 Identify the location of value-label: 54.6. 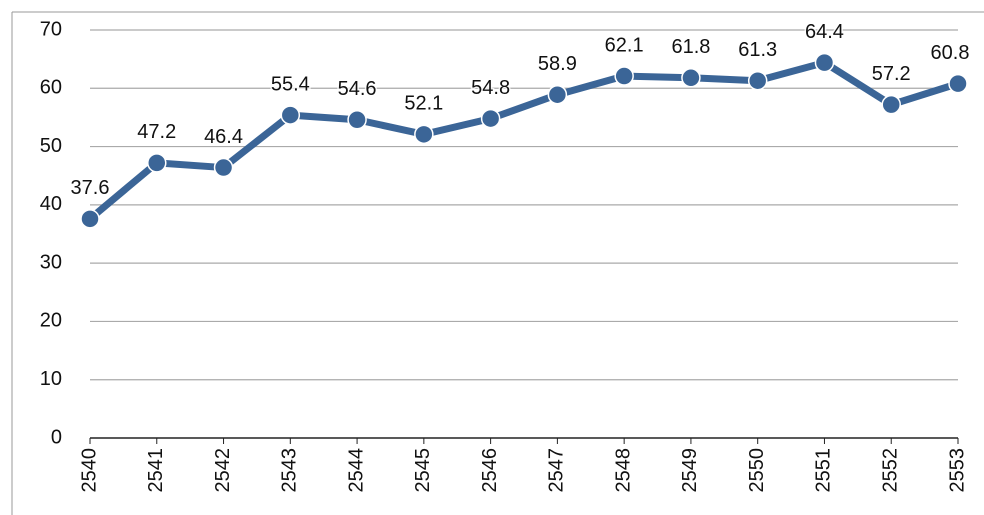
(357, 89).